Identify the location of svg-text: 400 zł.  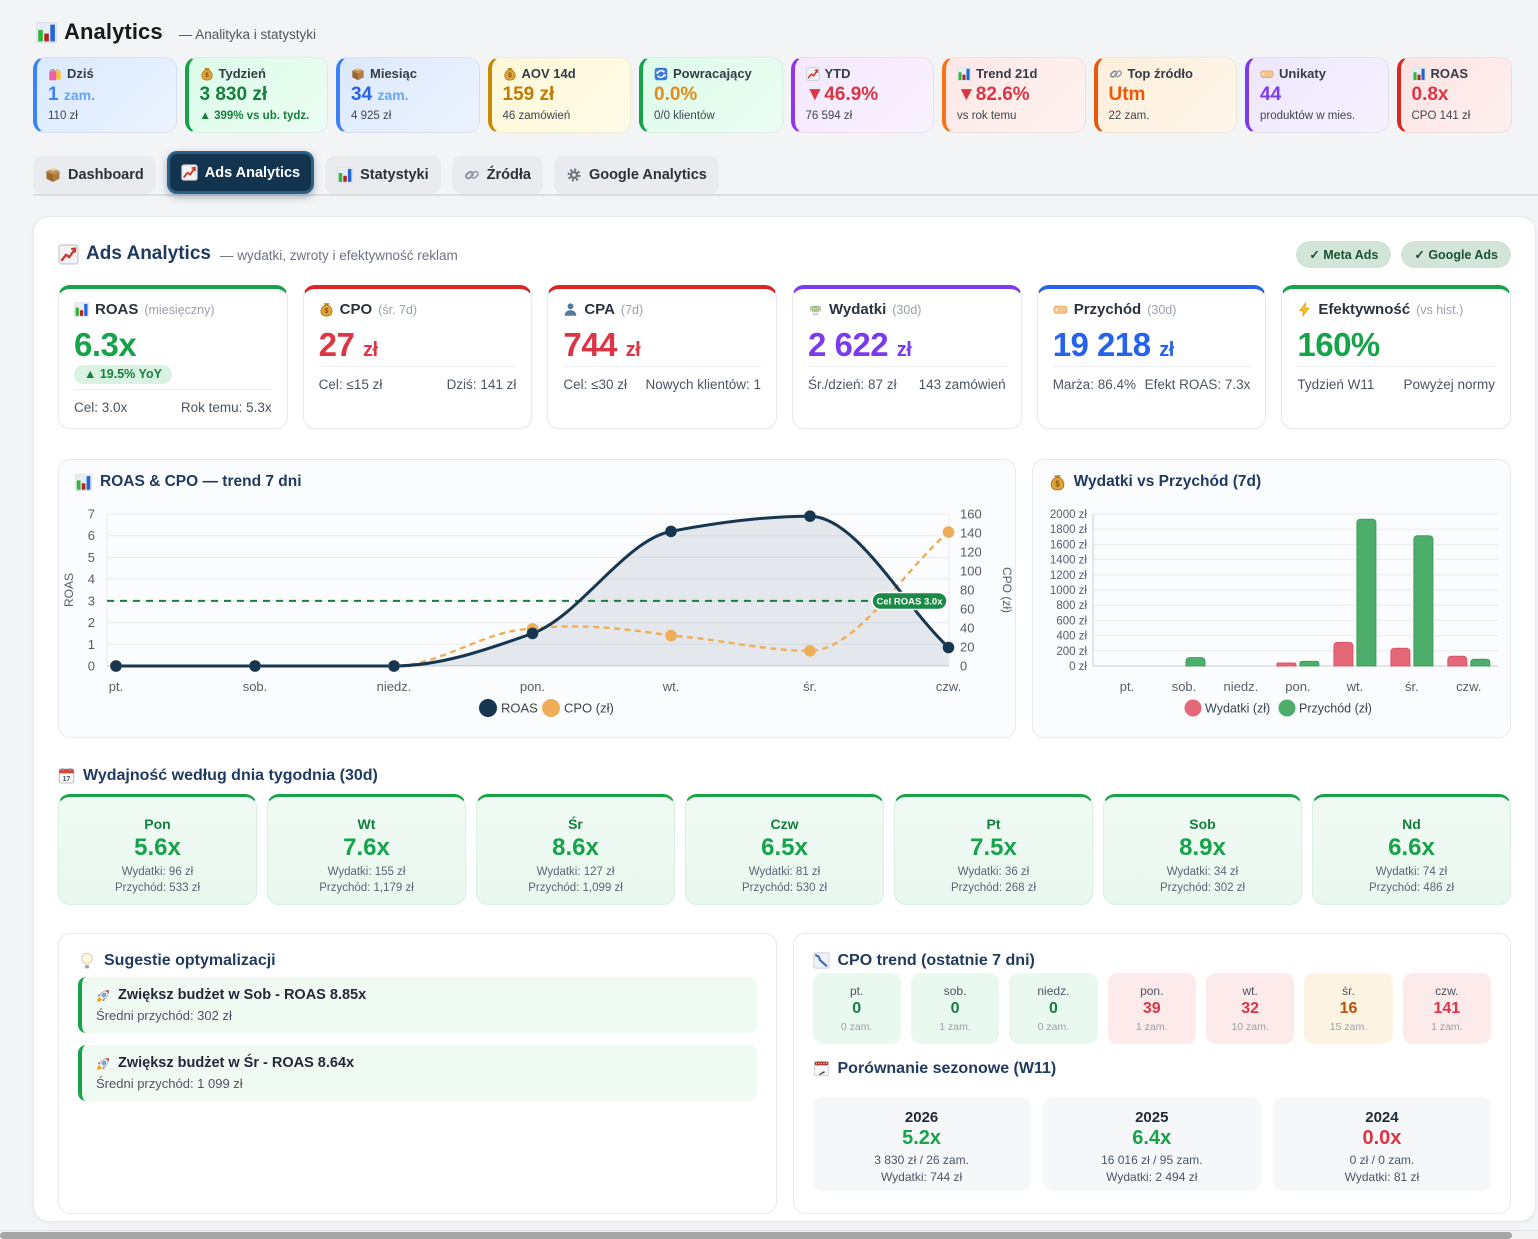
(1071, 637).